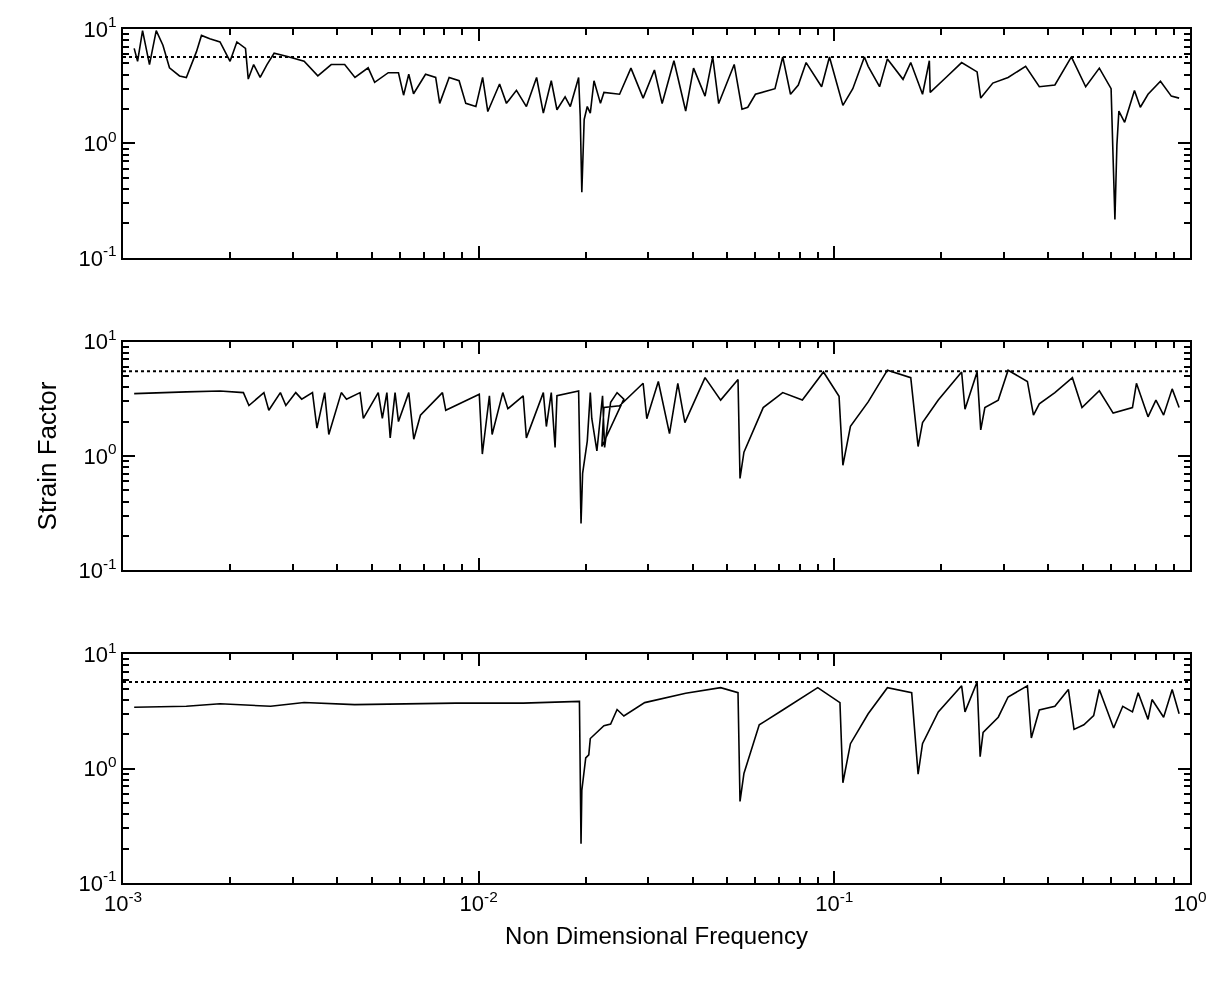  Describe the element at coordinates (834, 902) in the screenshot. I see `x-tick-label: 10$^{-1}$` at that location.